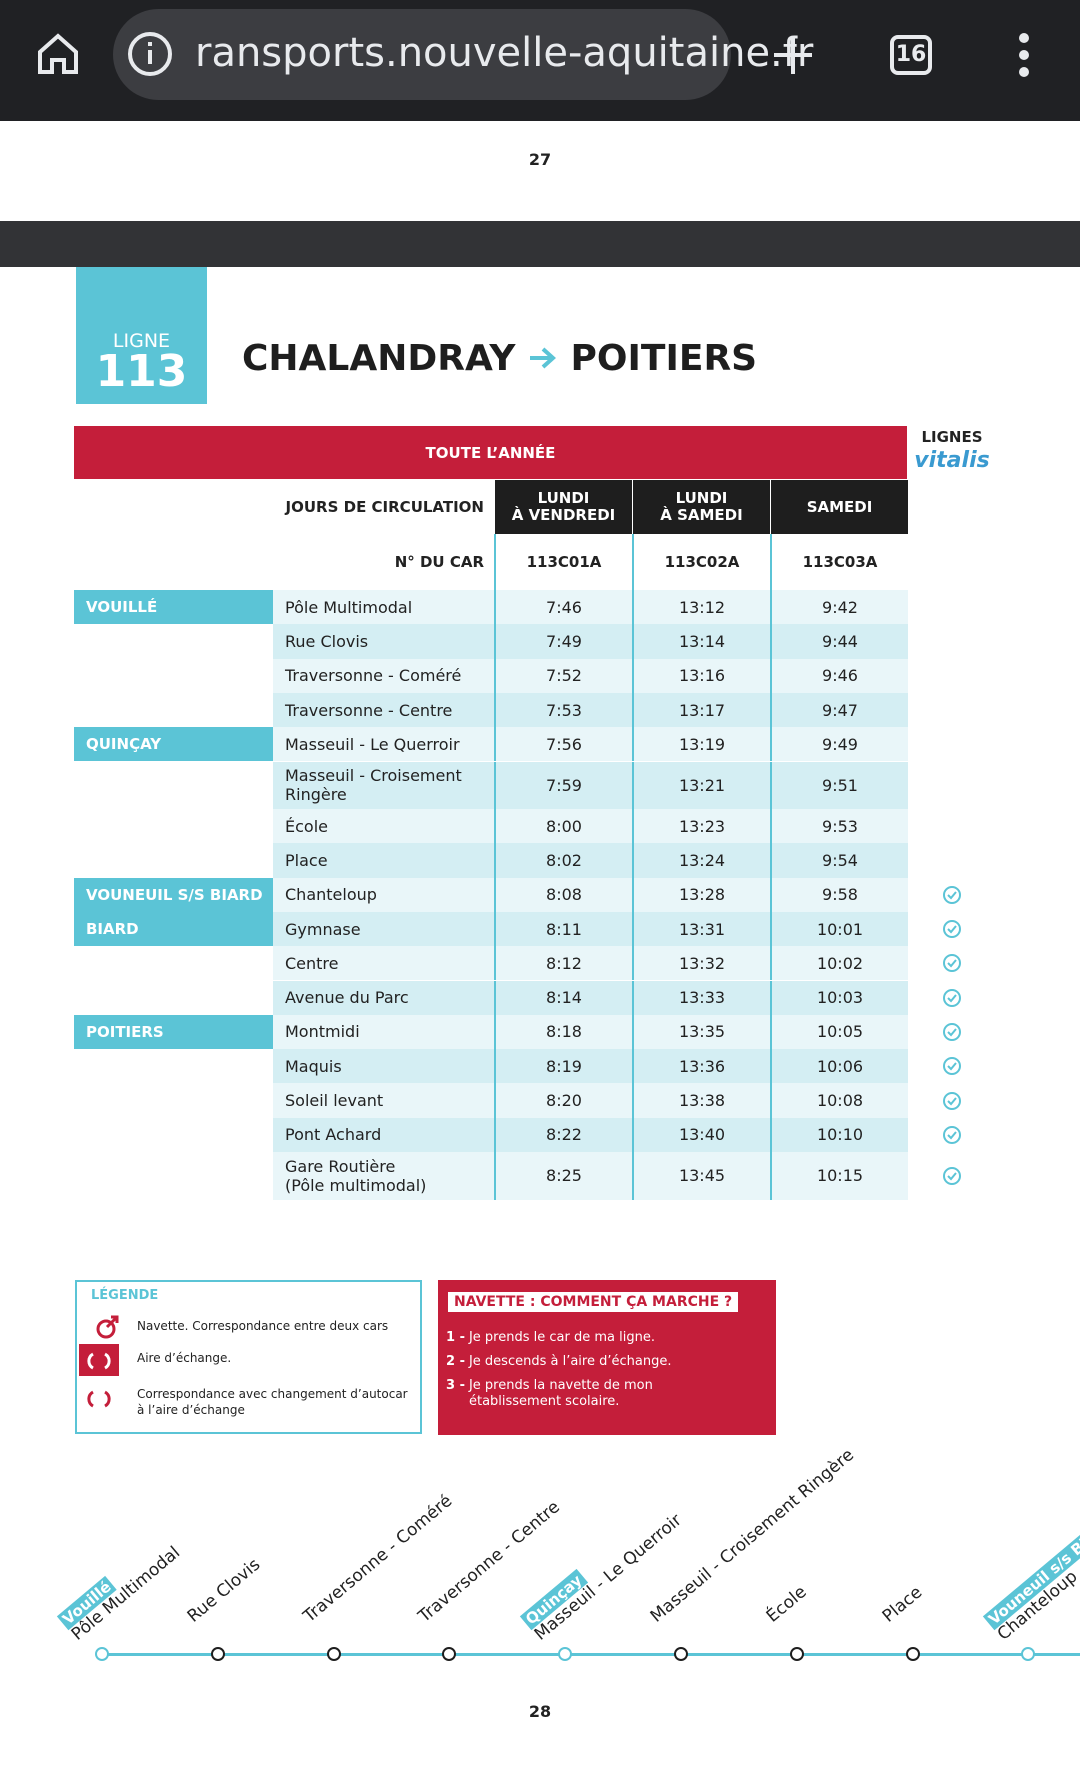 Image resolution: width=1080 pixels, height=1775 pixels. I want to click on day-line: À VENDREDI, so click(563, 515).